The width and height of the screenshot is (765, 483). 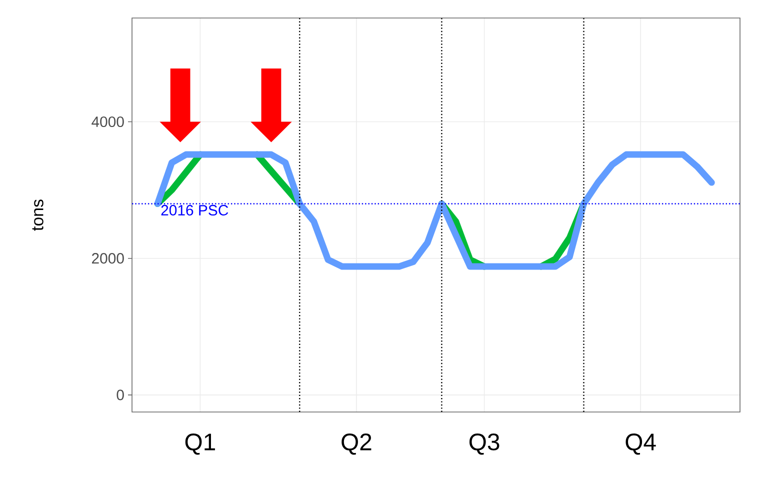 What do you see at coordinates (484, 444) in the screenshot?
I see `x-tick-label: Q3` at bounding box center [484, 444].